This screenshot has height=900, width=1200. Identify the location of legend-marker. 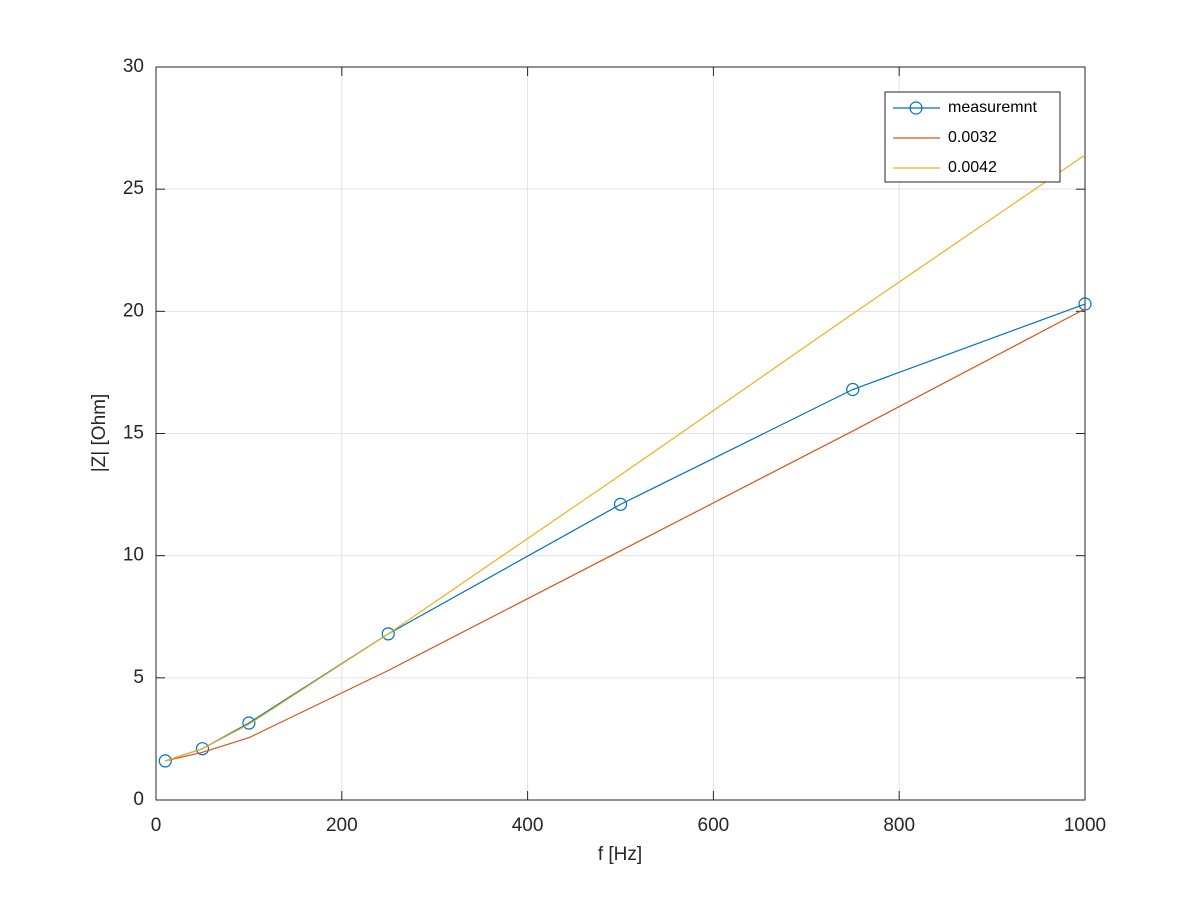
(916, 108).